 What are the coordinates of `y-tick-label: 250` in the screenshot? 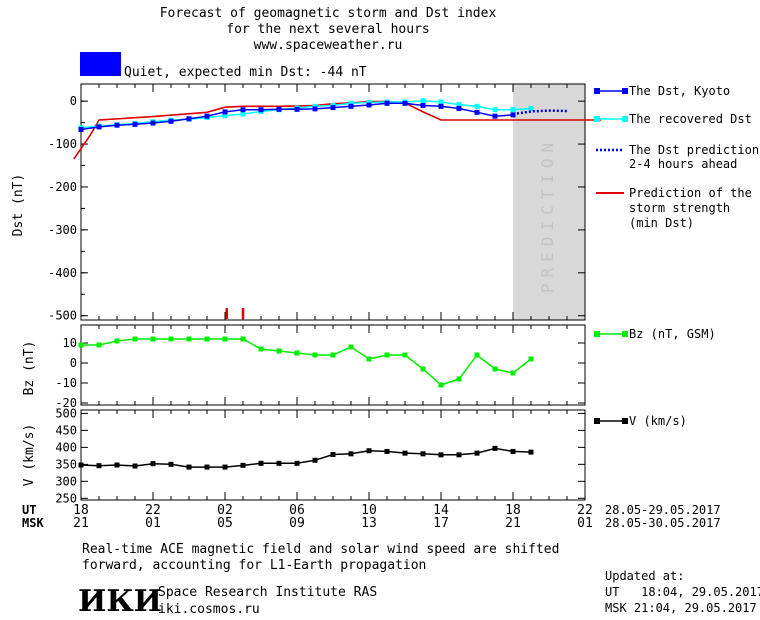 It's located at (66, 498).